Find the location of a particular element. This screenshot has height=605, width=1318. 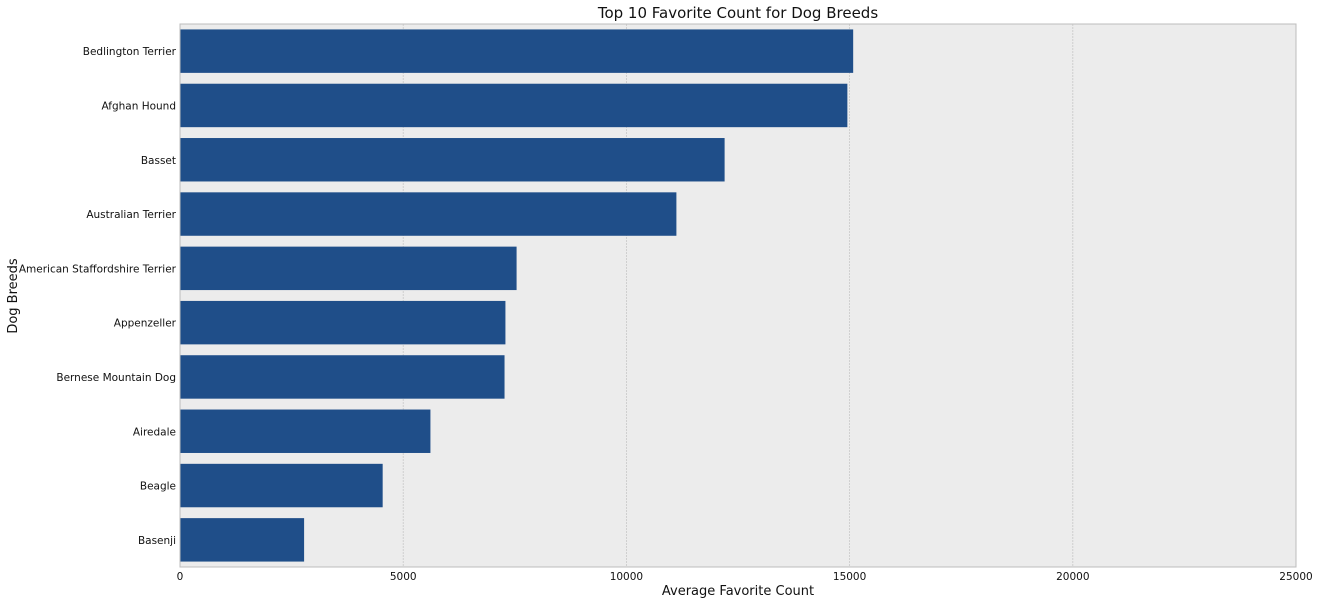

y-tick-label: Basset is located at coordinates (158, 161).